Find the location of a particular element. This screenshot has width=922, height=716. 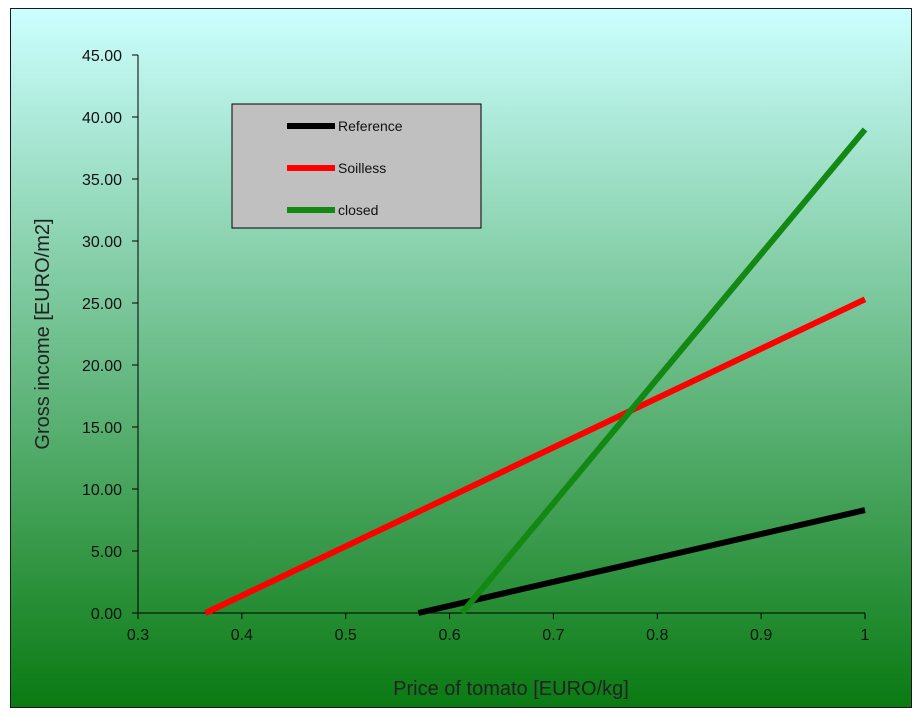

x-tick-label: 0.3 is located at coordinates (138, 635).